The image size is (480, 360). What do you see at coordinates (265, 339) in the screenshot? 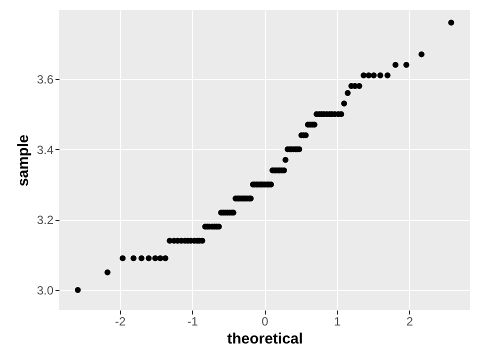
I see `x-axis-title: theoretical` at bounding box center [265, 339].